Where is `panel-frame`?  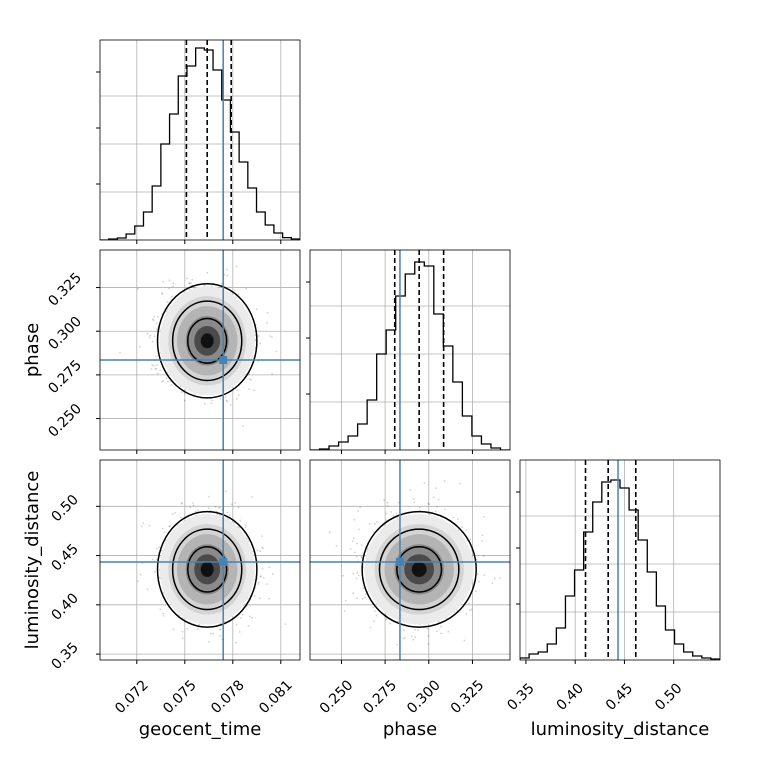 panel-frame is located at coordinates (410, 350).